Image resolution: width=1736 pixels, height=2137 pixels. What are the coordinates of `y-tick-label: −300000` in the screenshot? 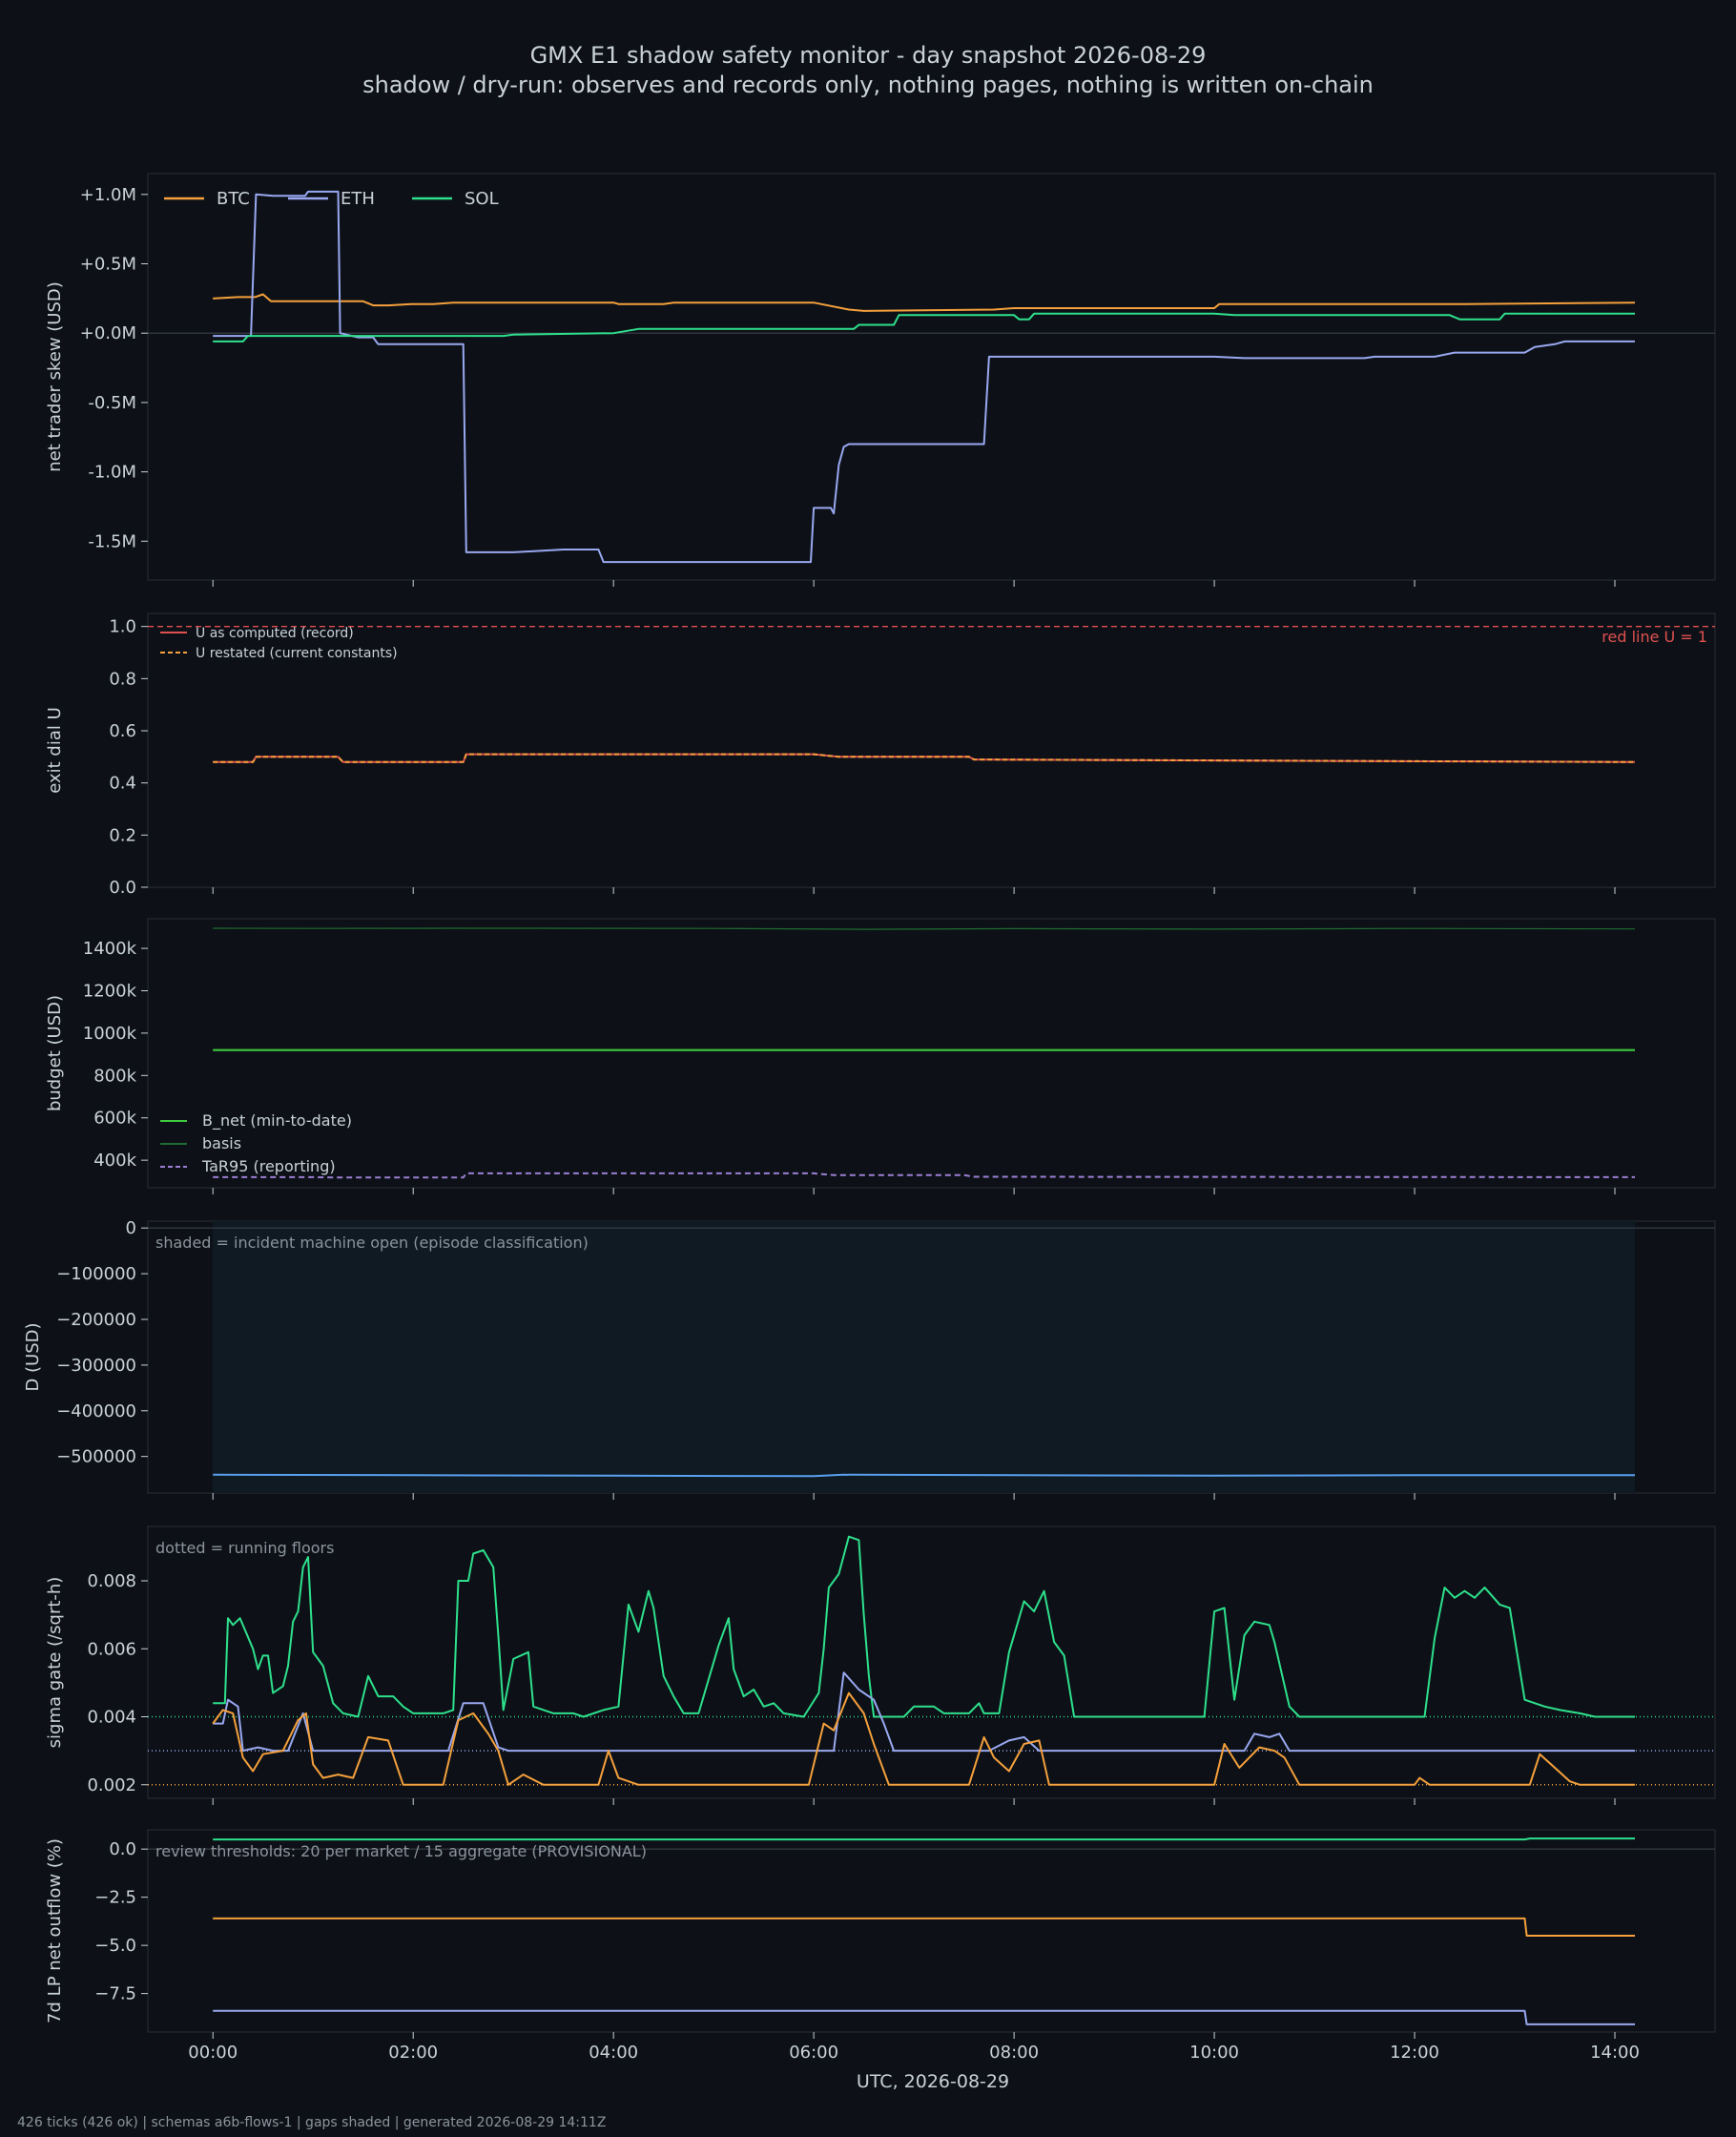 It's located at (96, 1366).